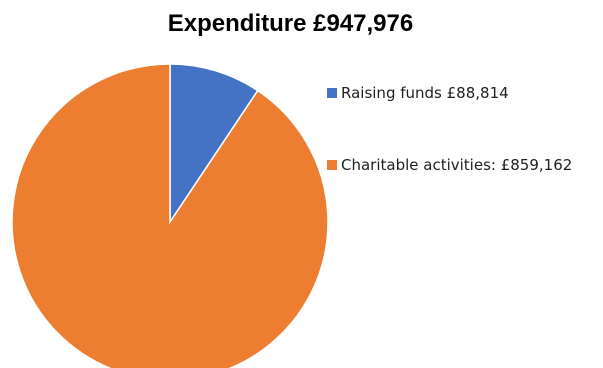  I want to click on legend-label-charitable-activities: Charitable activities: £859,162, so click(457, 165).